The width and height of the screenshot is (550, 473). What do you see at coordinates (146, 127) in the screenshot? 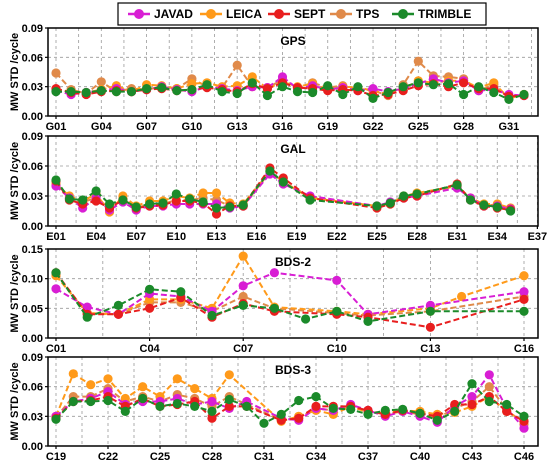
I see `x-tick-label: G07` at bounding box center [146, 127].